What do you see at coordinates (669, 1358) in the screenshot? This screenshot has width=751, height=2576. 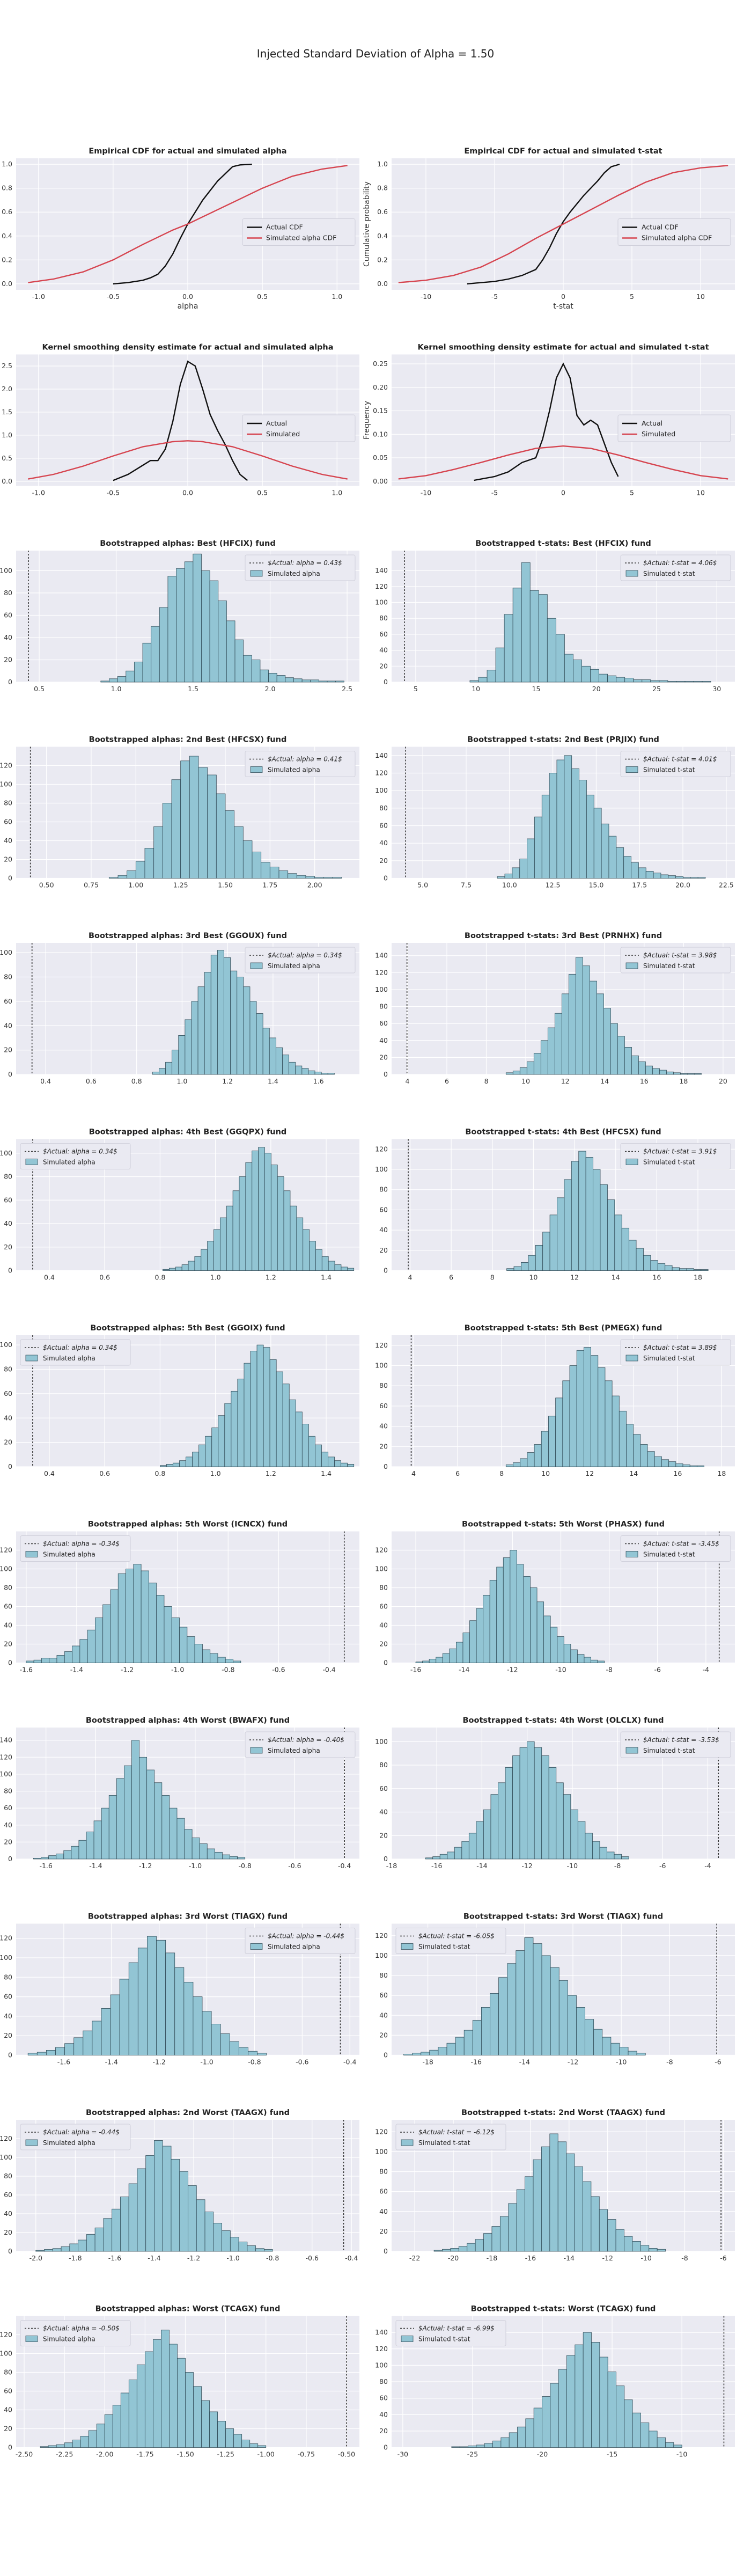 I see `legend-entry: Simulated t-stat` at bounding box center [669, 1358].